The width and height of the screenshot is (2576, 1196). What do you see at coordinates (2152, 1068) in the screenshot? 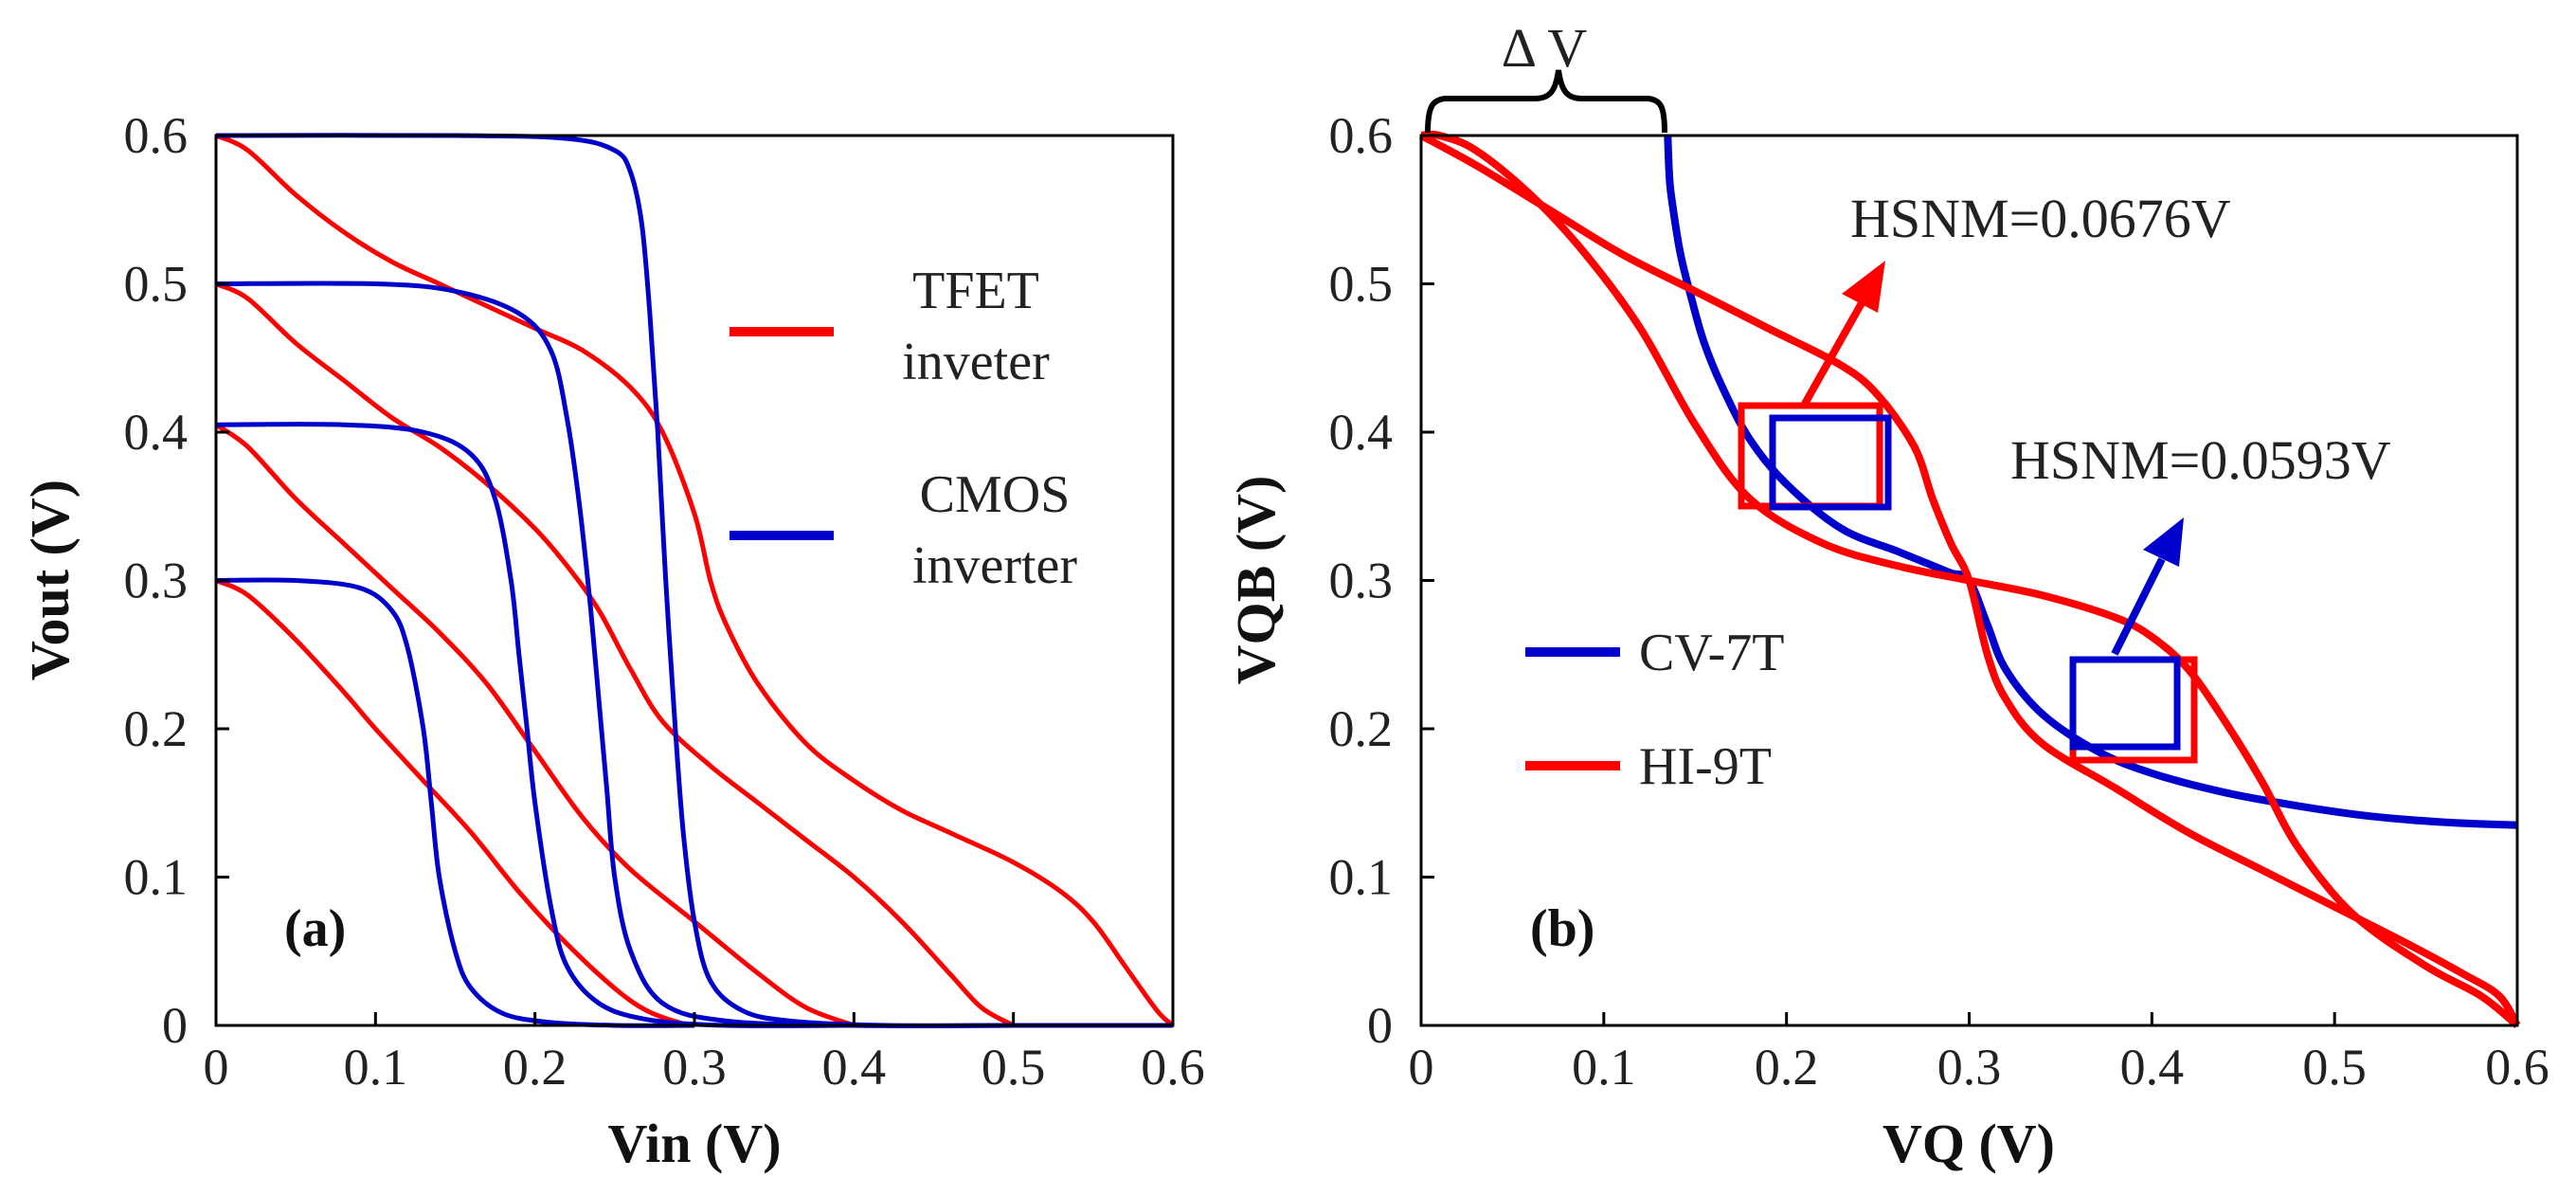
I see `panel-b-x-tick-label: 0.4` at bounding box center [2152, 1068].